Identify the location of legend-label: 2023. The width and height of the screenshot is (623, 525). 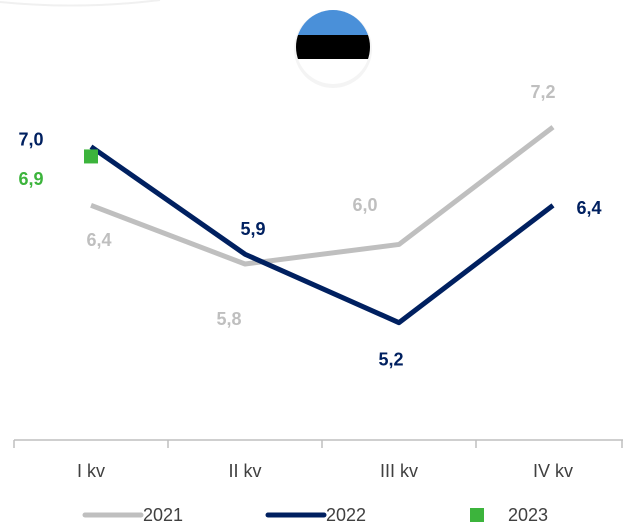
(528, 515).